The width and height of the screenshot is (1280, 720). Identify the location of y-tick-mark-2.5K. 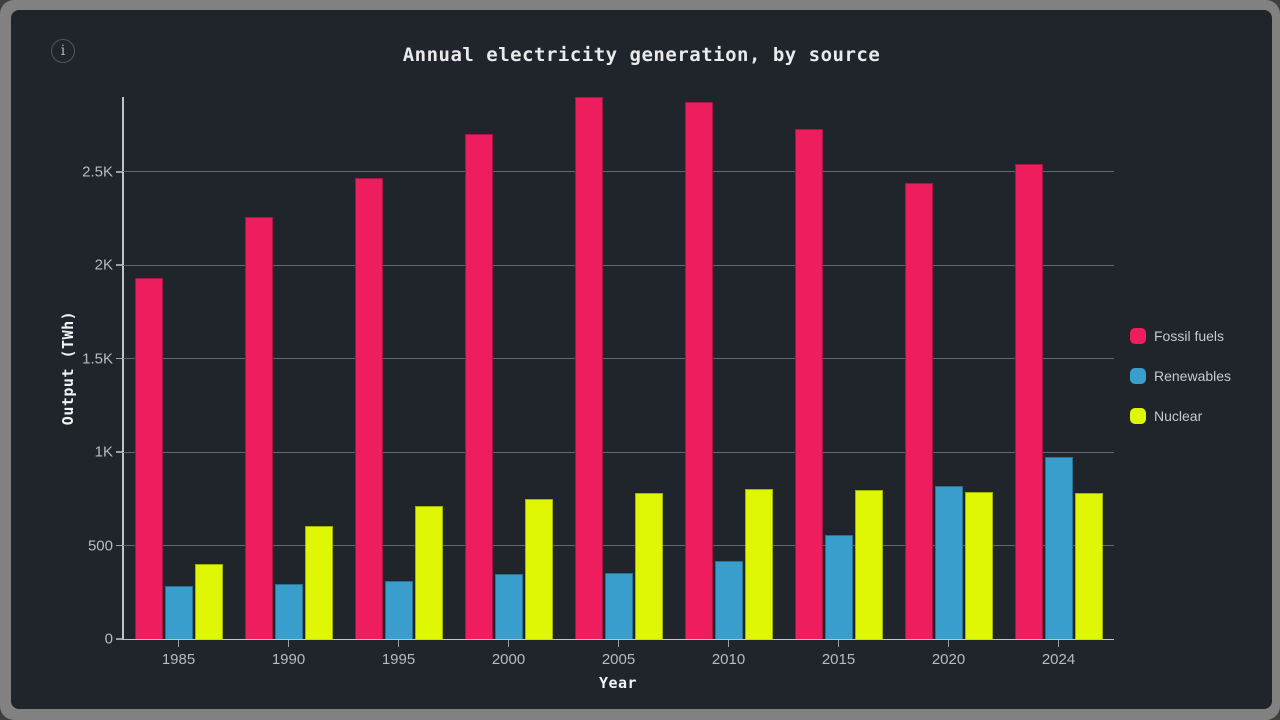
(119, 172).